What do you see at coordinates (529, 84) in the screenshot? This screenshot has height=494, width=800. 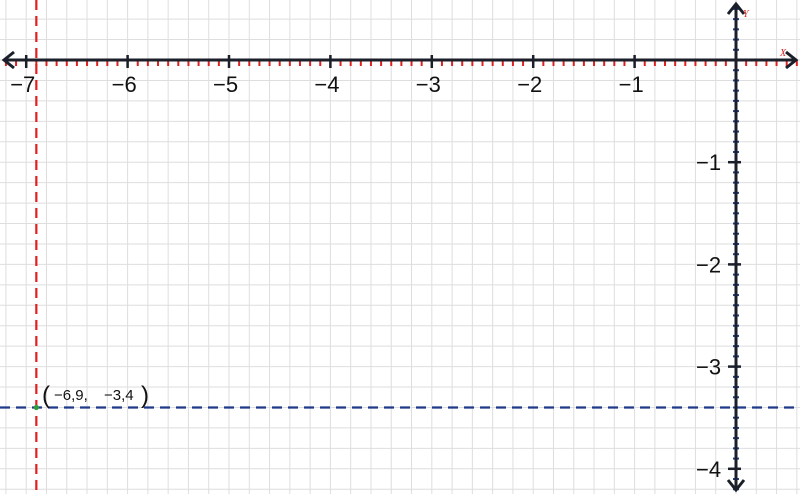 I see `x-tick-label: −2` at bounding box center [529, 84].